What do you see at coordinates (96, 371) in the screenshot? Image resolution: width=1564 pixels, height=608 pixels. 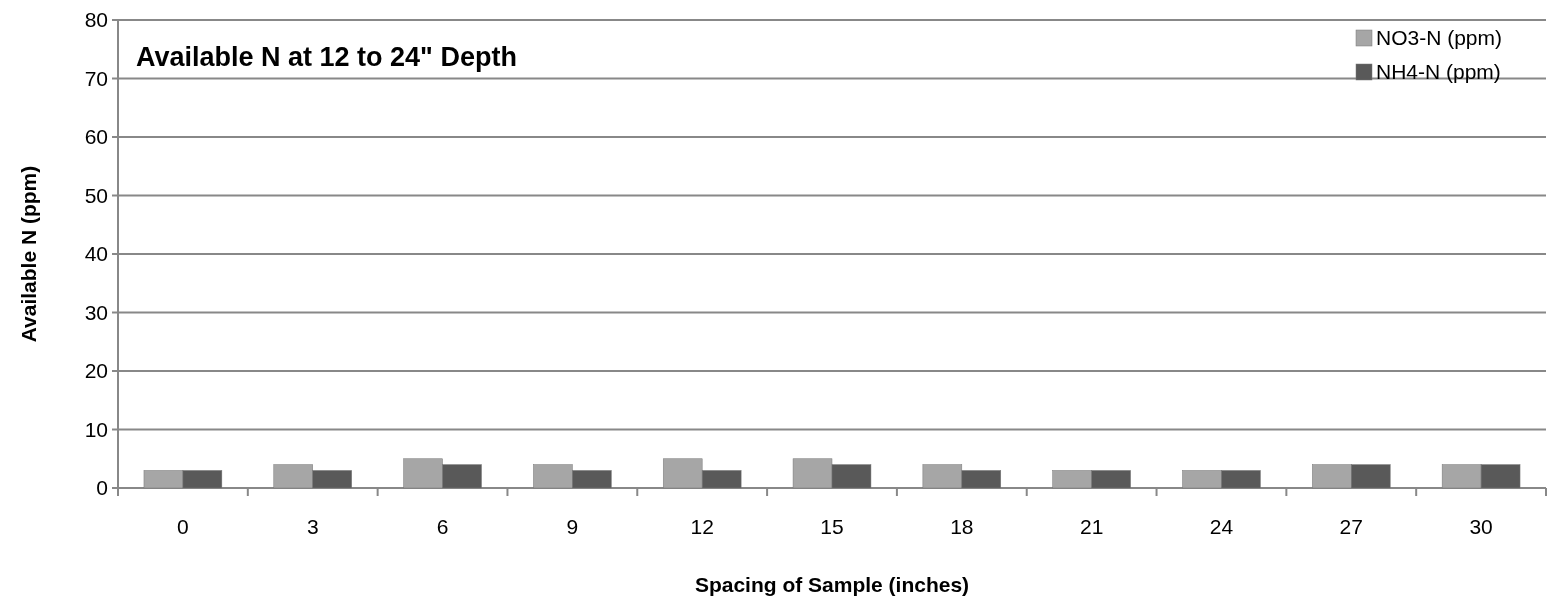 I see `y-tick-label: 20` at bounding box center [96, 371].